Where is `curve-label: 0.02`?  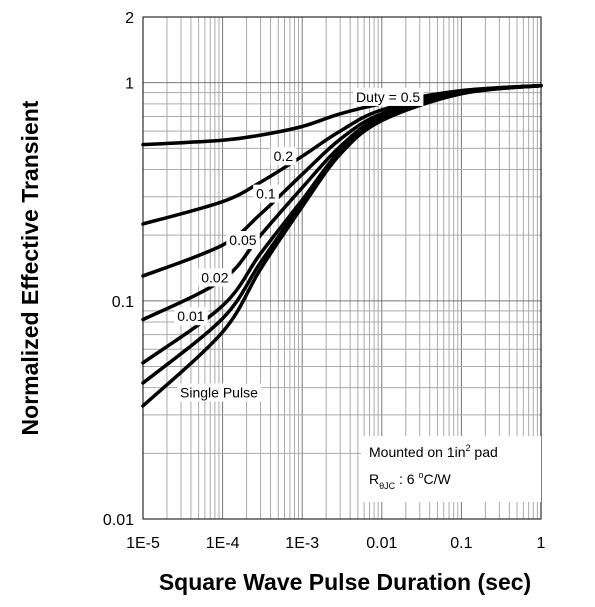 curve-label: 0.02 is located at coordinates (214, 277).